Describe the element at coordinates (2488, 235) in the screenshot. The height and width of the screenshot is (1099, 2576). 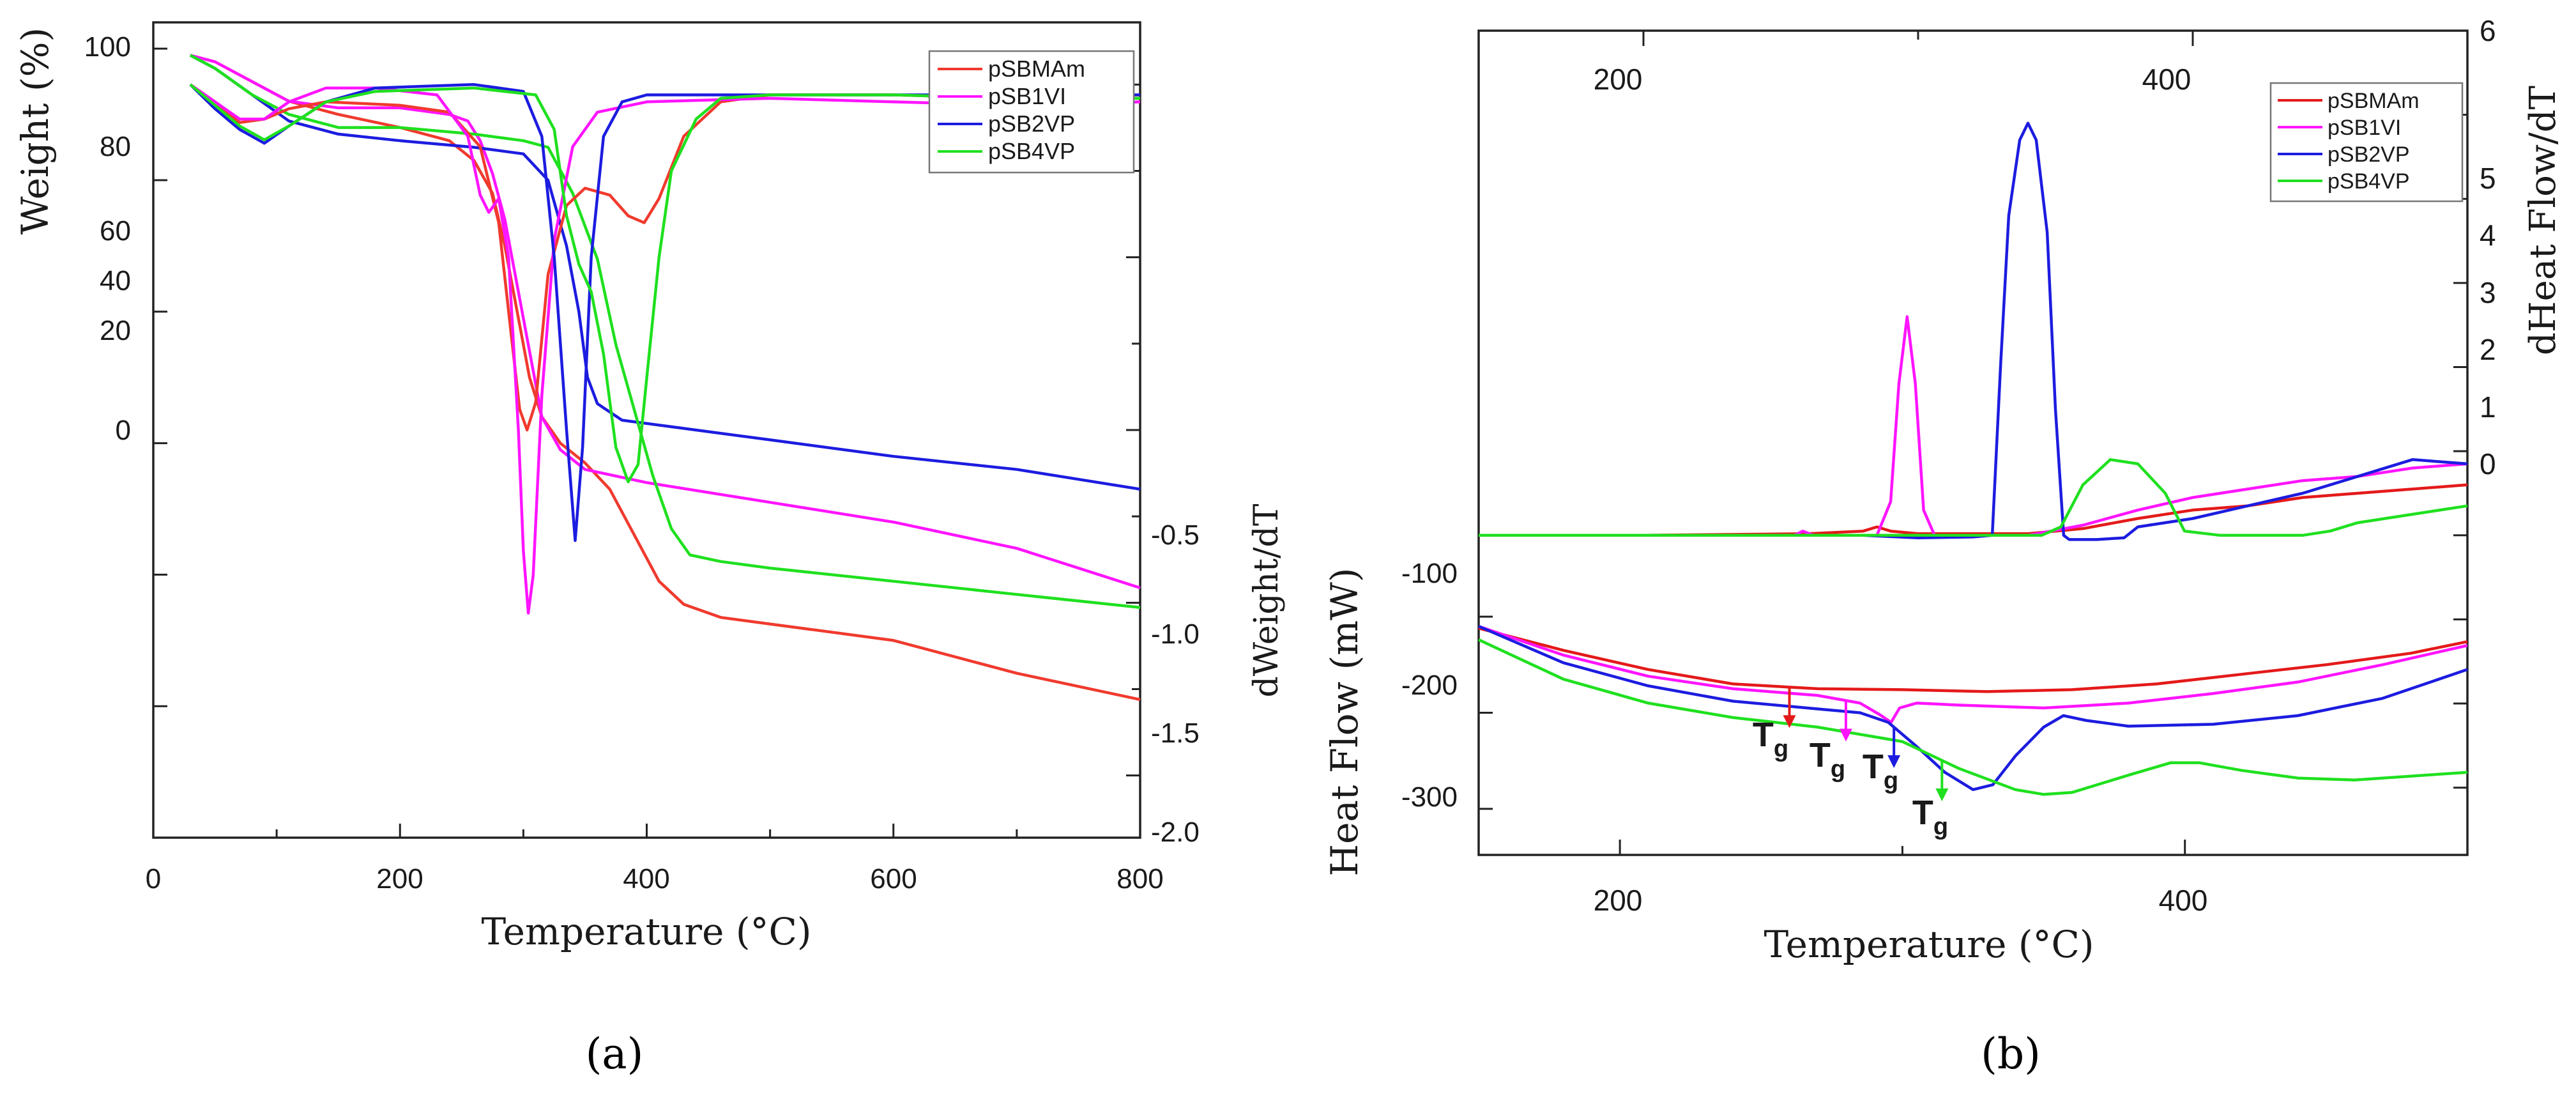
I see `y2-tick-label: 4` at that location.